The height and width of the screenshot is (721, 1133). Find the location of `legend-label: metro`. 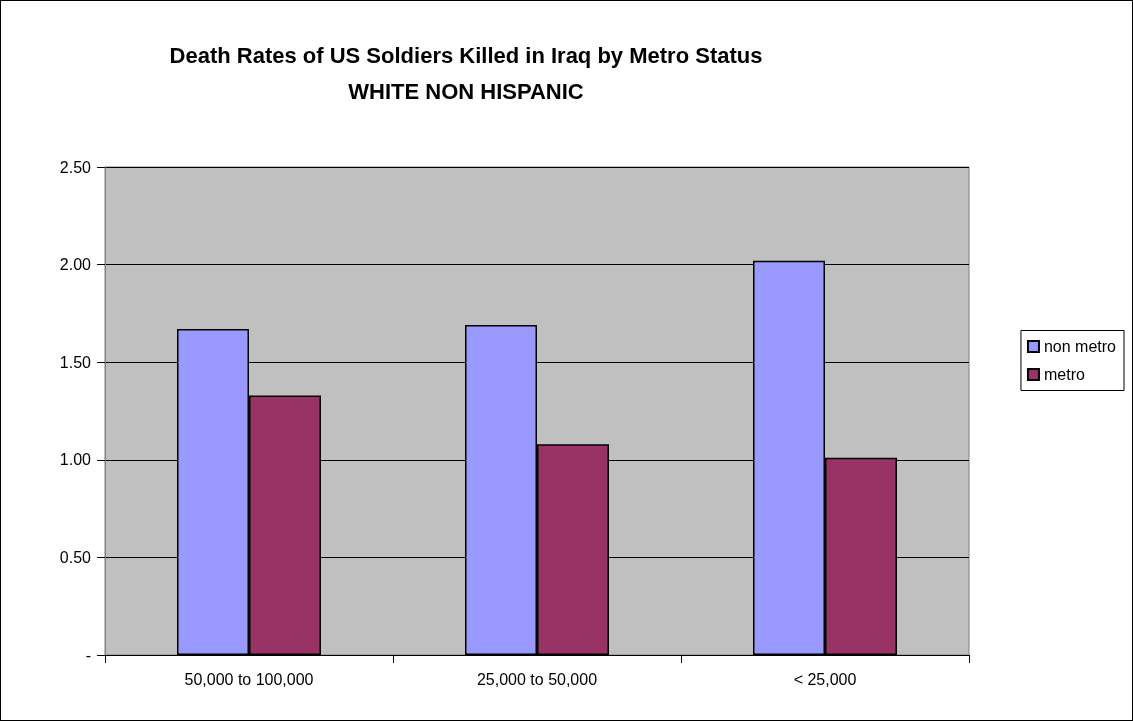

legend-label: metro is located at coordinates (1064, 374).